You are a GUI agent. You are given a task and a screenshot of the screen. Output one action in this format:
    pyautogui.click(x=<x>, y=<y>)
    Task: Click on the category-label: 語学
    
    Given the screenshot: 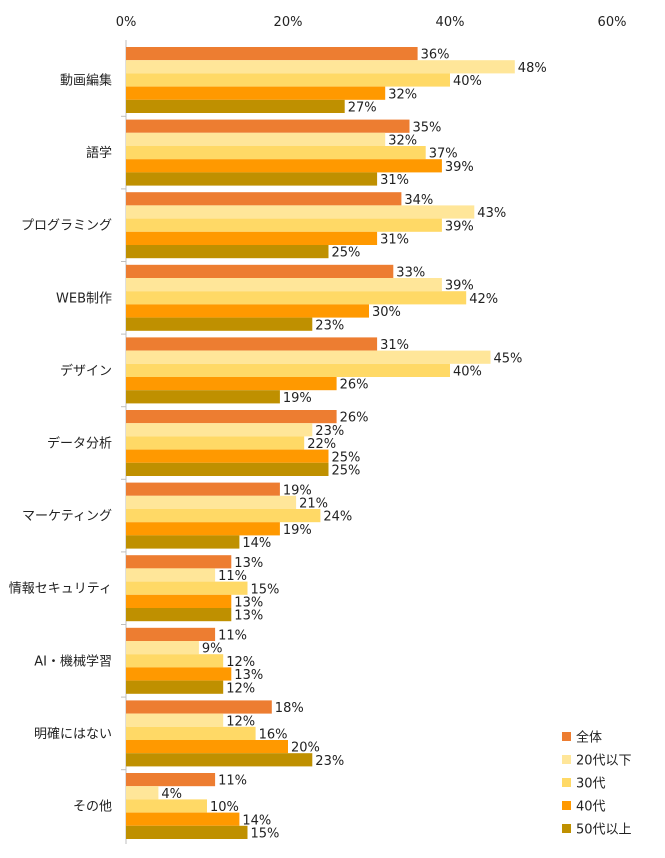 What is the action you would take?
    pyautogui.click(x=99, y=153)
    